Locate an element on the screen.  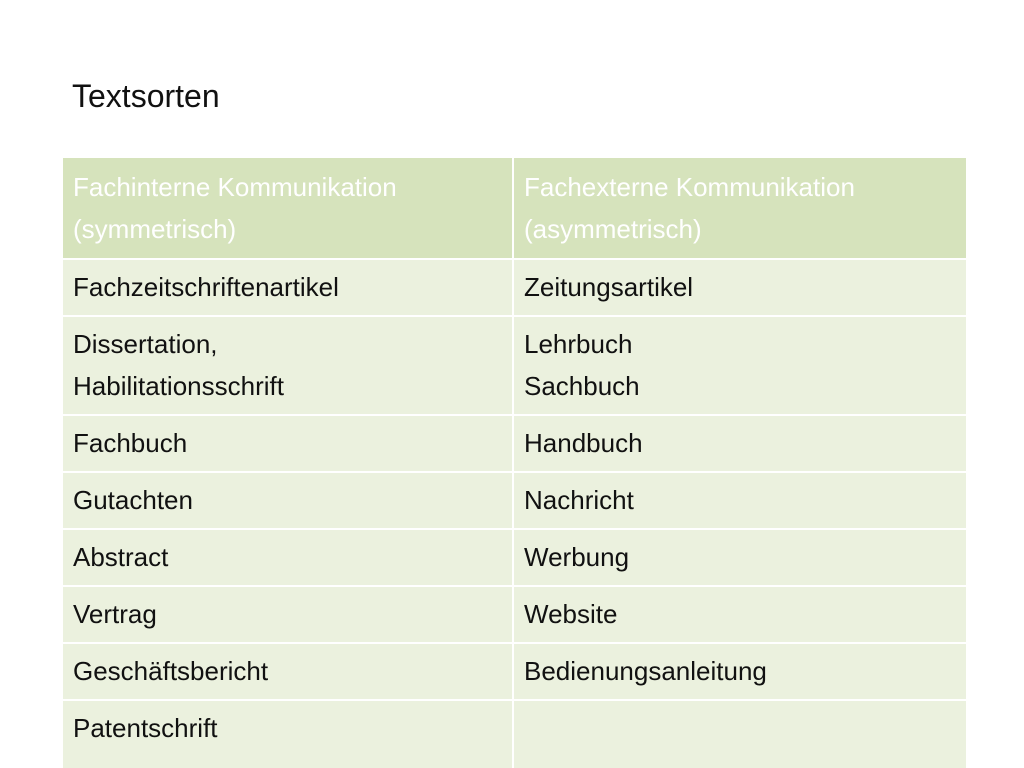
table-cell-internal: Gutachten is located at coordinates (287, 500).